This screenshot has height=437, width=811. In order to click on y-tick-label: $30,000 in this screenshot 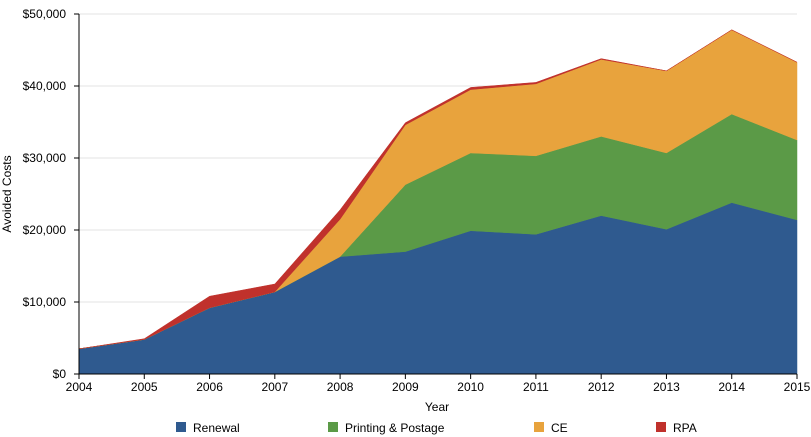, I will do `click(45, 158)`.